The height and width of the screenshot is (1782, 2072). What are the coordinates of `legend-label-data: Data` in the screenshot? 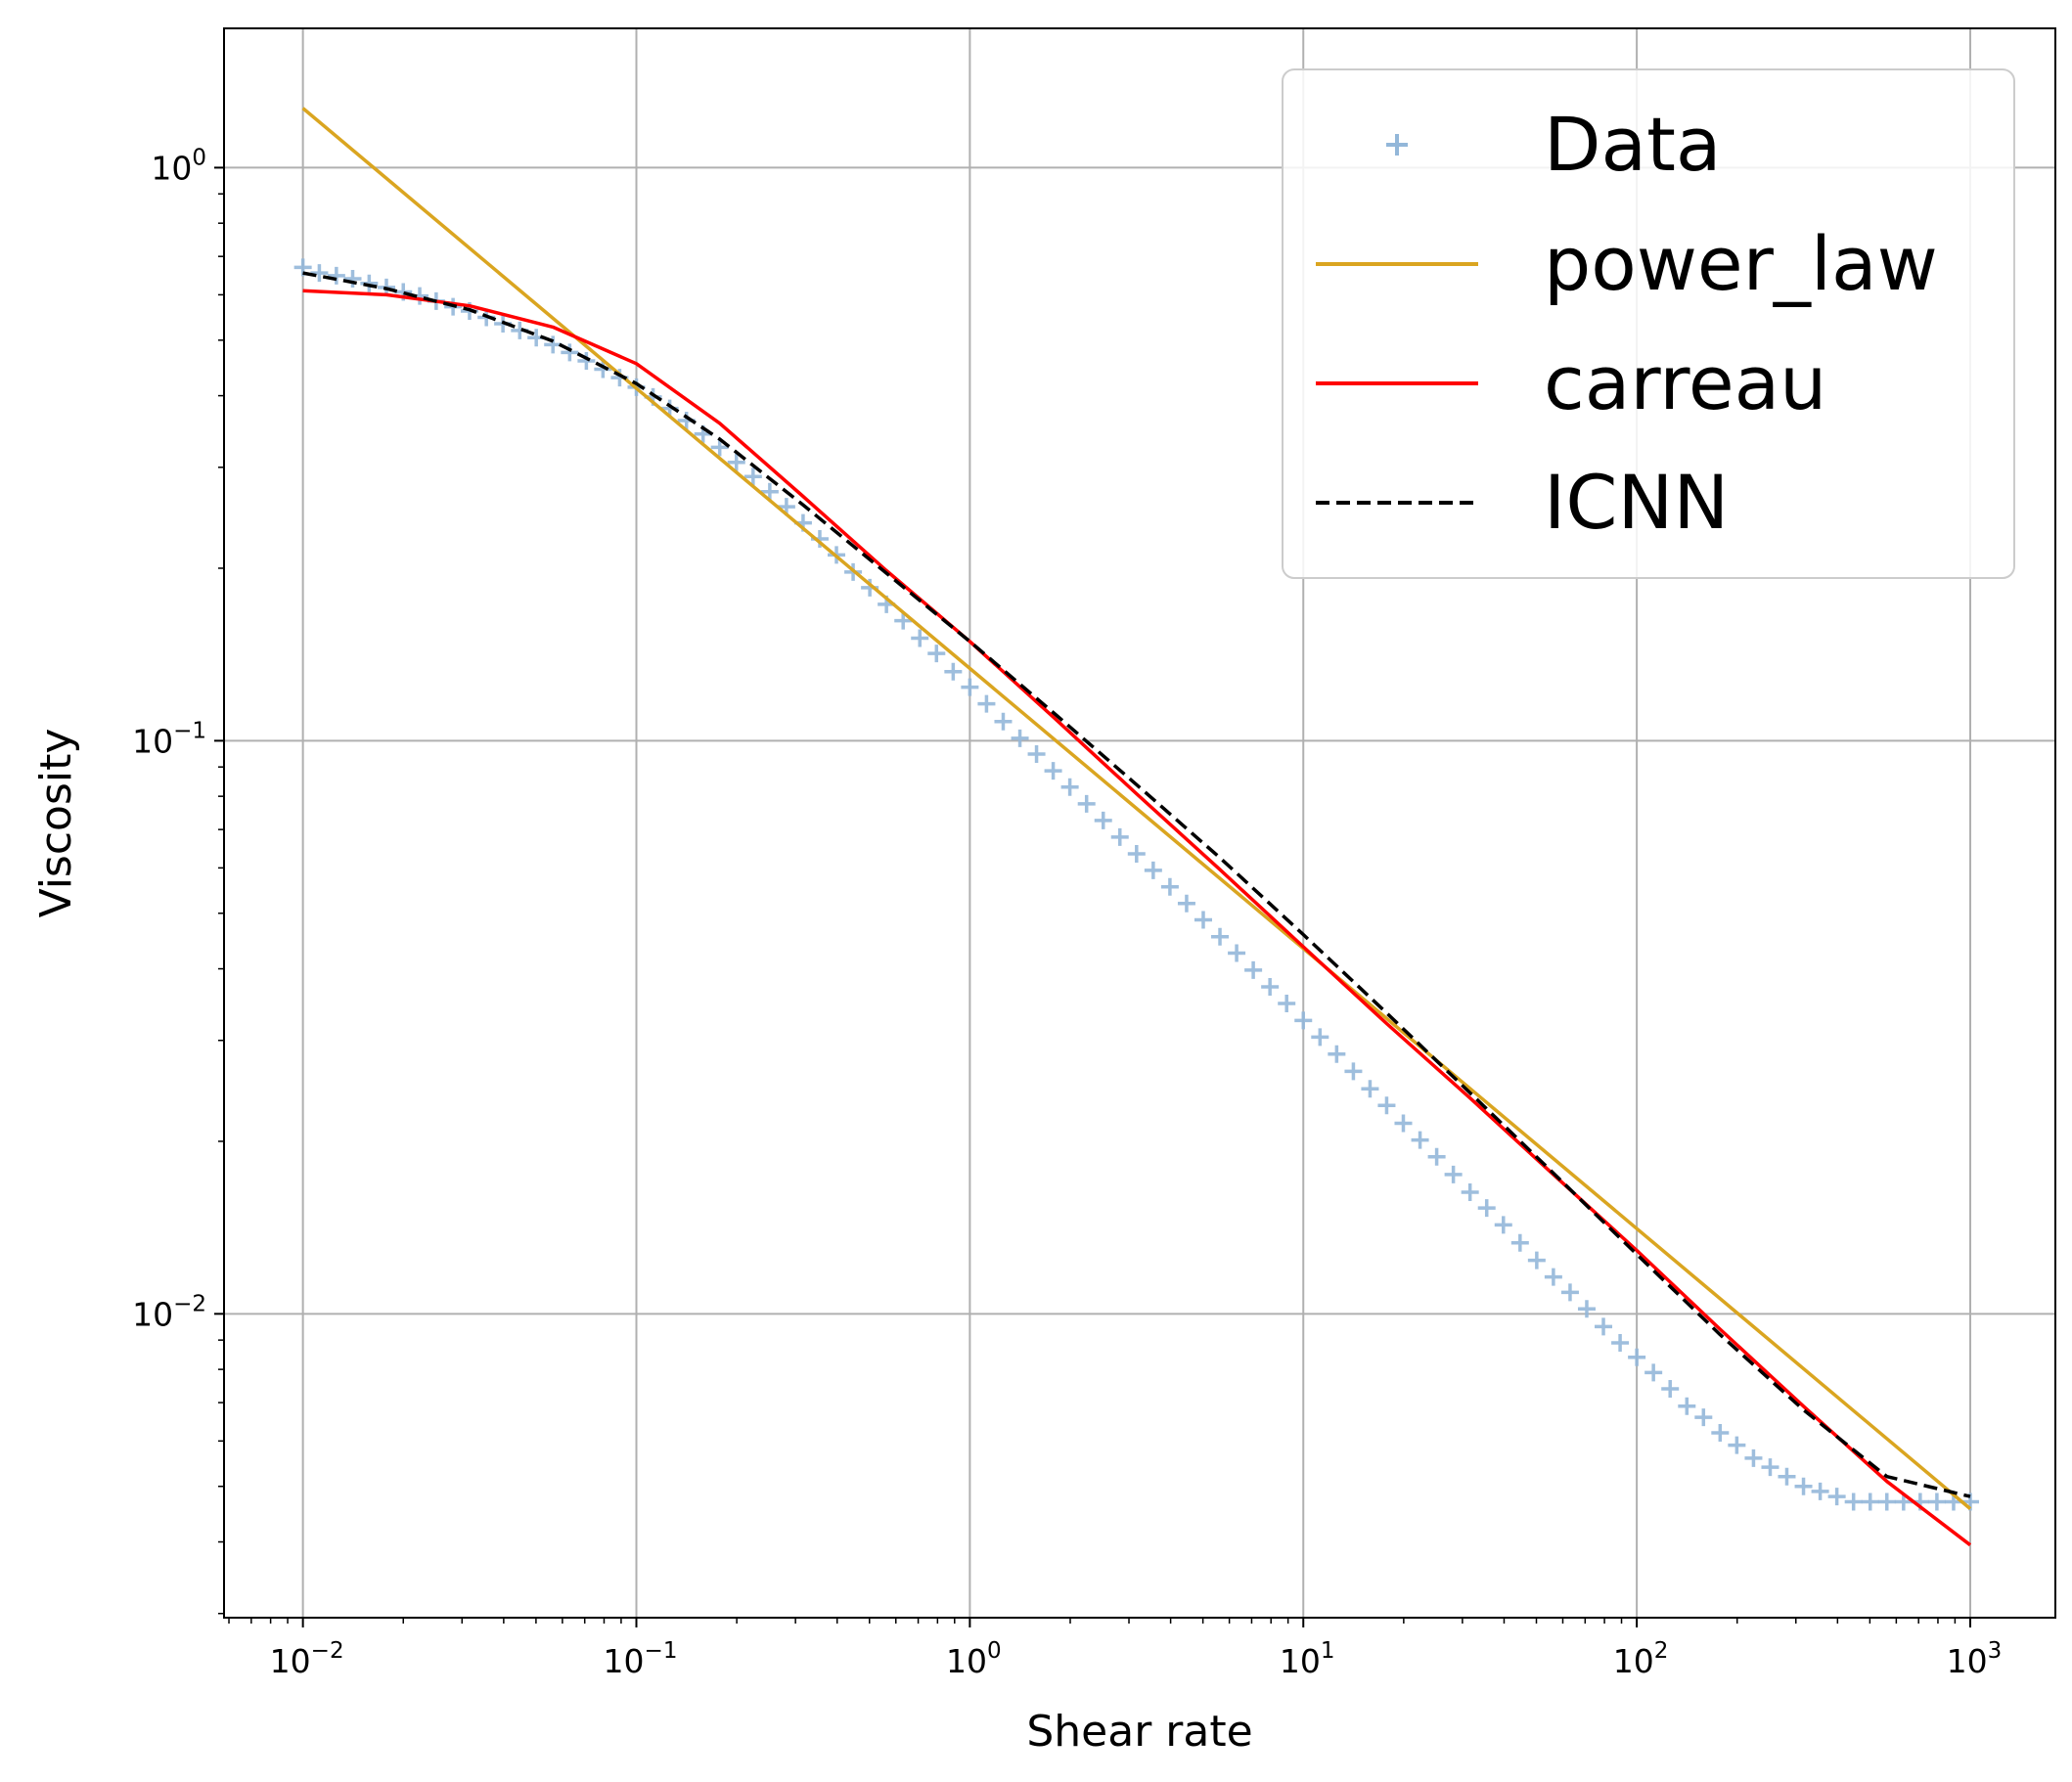 It's located at (1633, 144).